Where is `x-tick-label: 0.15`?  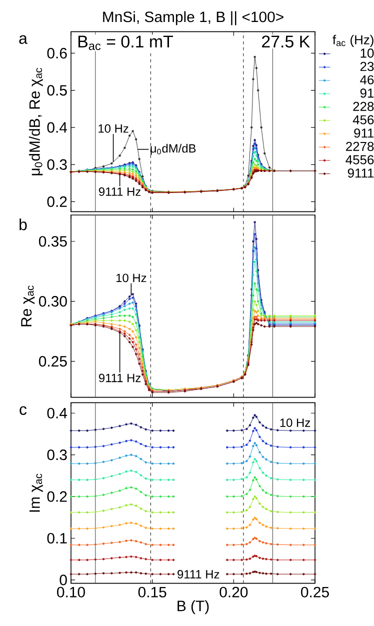 x-tick-label: 0.15 is located at coordinates (152, 592).